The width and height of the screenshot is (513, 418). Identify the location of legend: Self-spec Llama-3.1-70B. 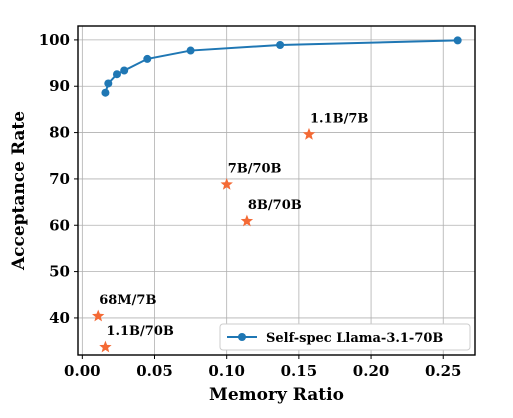
(345, 337).